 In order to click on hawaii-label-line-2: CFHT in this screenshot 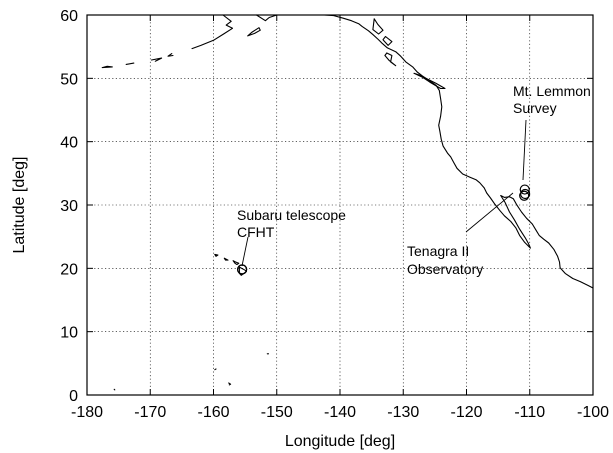, I will do `click(256, 232)`.